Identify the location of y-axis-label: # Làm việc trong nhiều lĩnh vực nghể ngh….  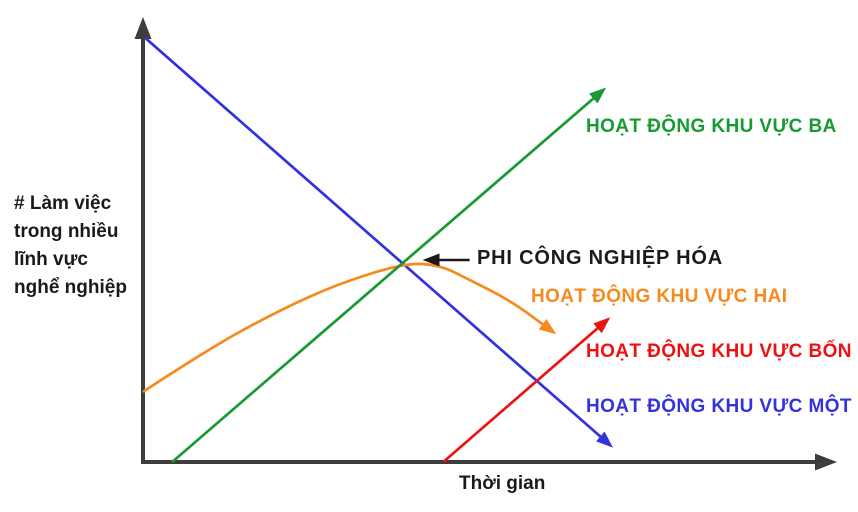
(70, 246).